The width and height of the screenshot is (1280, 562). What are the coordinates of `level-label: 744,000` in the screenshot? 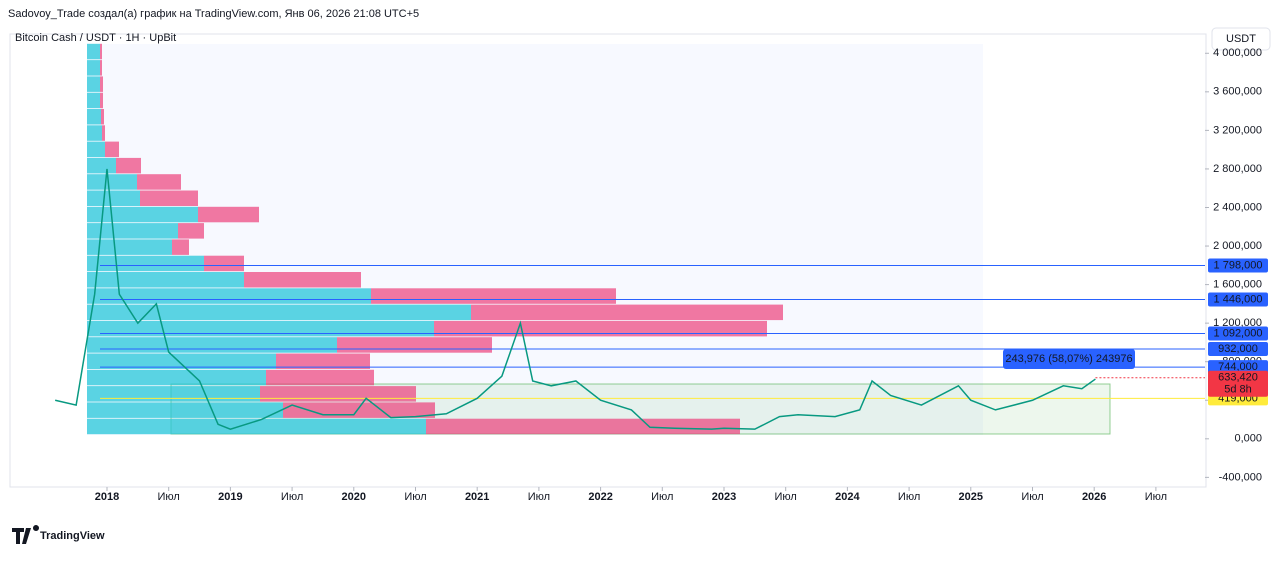 It's located at (1238, 367).